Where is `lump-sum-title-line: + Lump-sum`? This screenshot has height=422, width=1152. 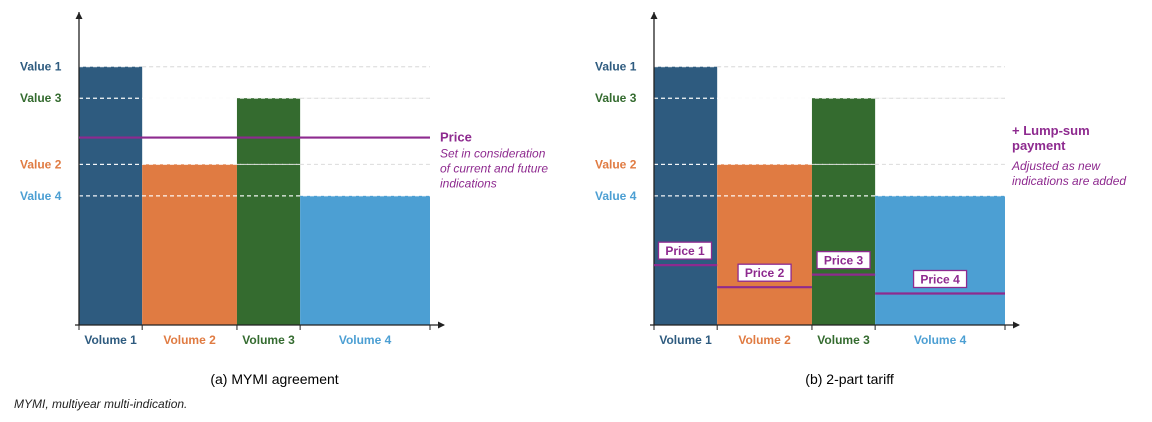 lump-sum-title-line: + Lump-sum is located at coordinates (1051, 130).